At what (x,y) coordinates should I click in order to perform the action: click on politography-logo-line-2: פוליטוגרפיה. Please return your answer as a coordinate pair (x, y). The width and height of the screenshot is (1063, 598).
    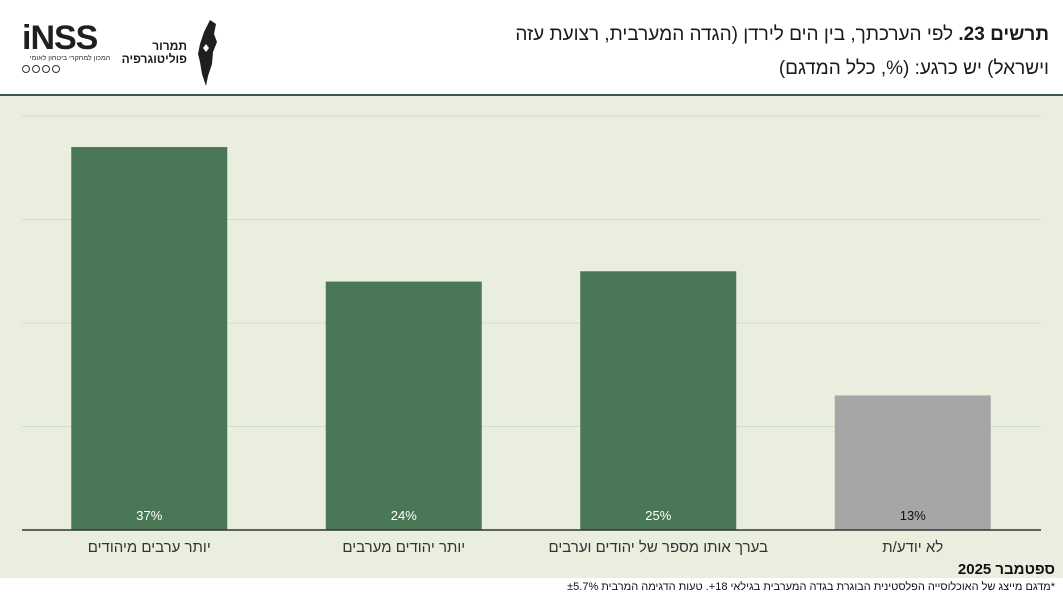
    Looking at the image, I should click on (154, 59).